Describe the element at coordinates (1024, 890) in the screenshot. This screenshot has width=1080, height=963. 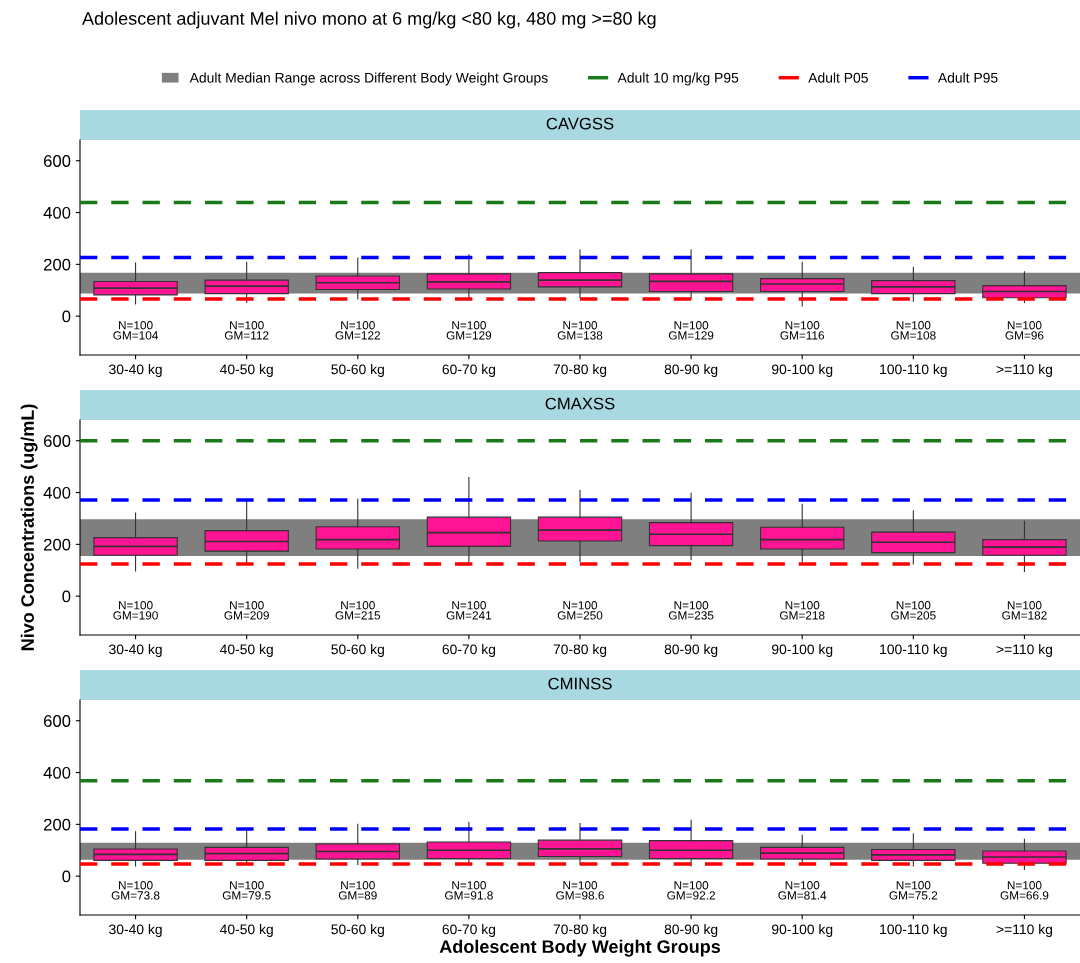
I see `annotation: N=100 GM=66.9` at that location.